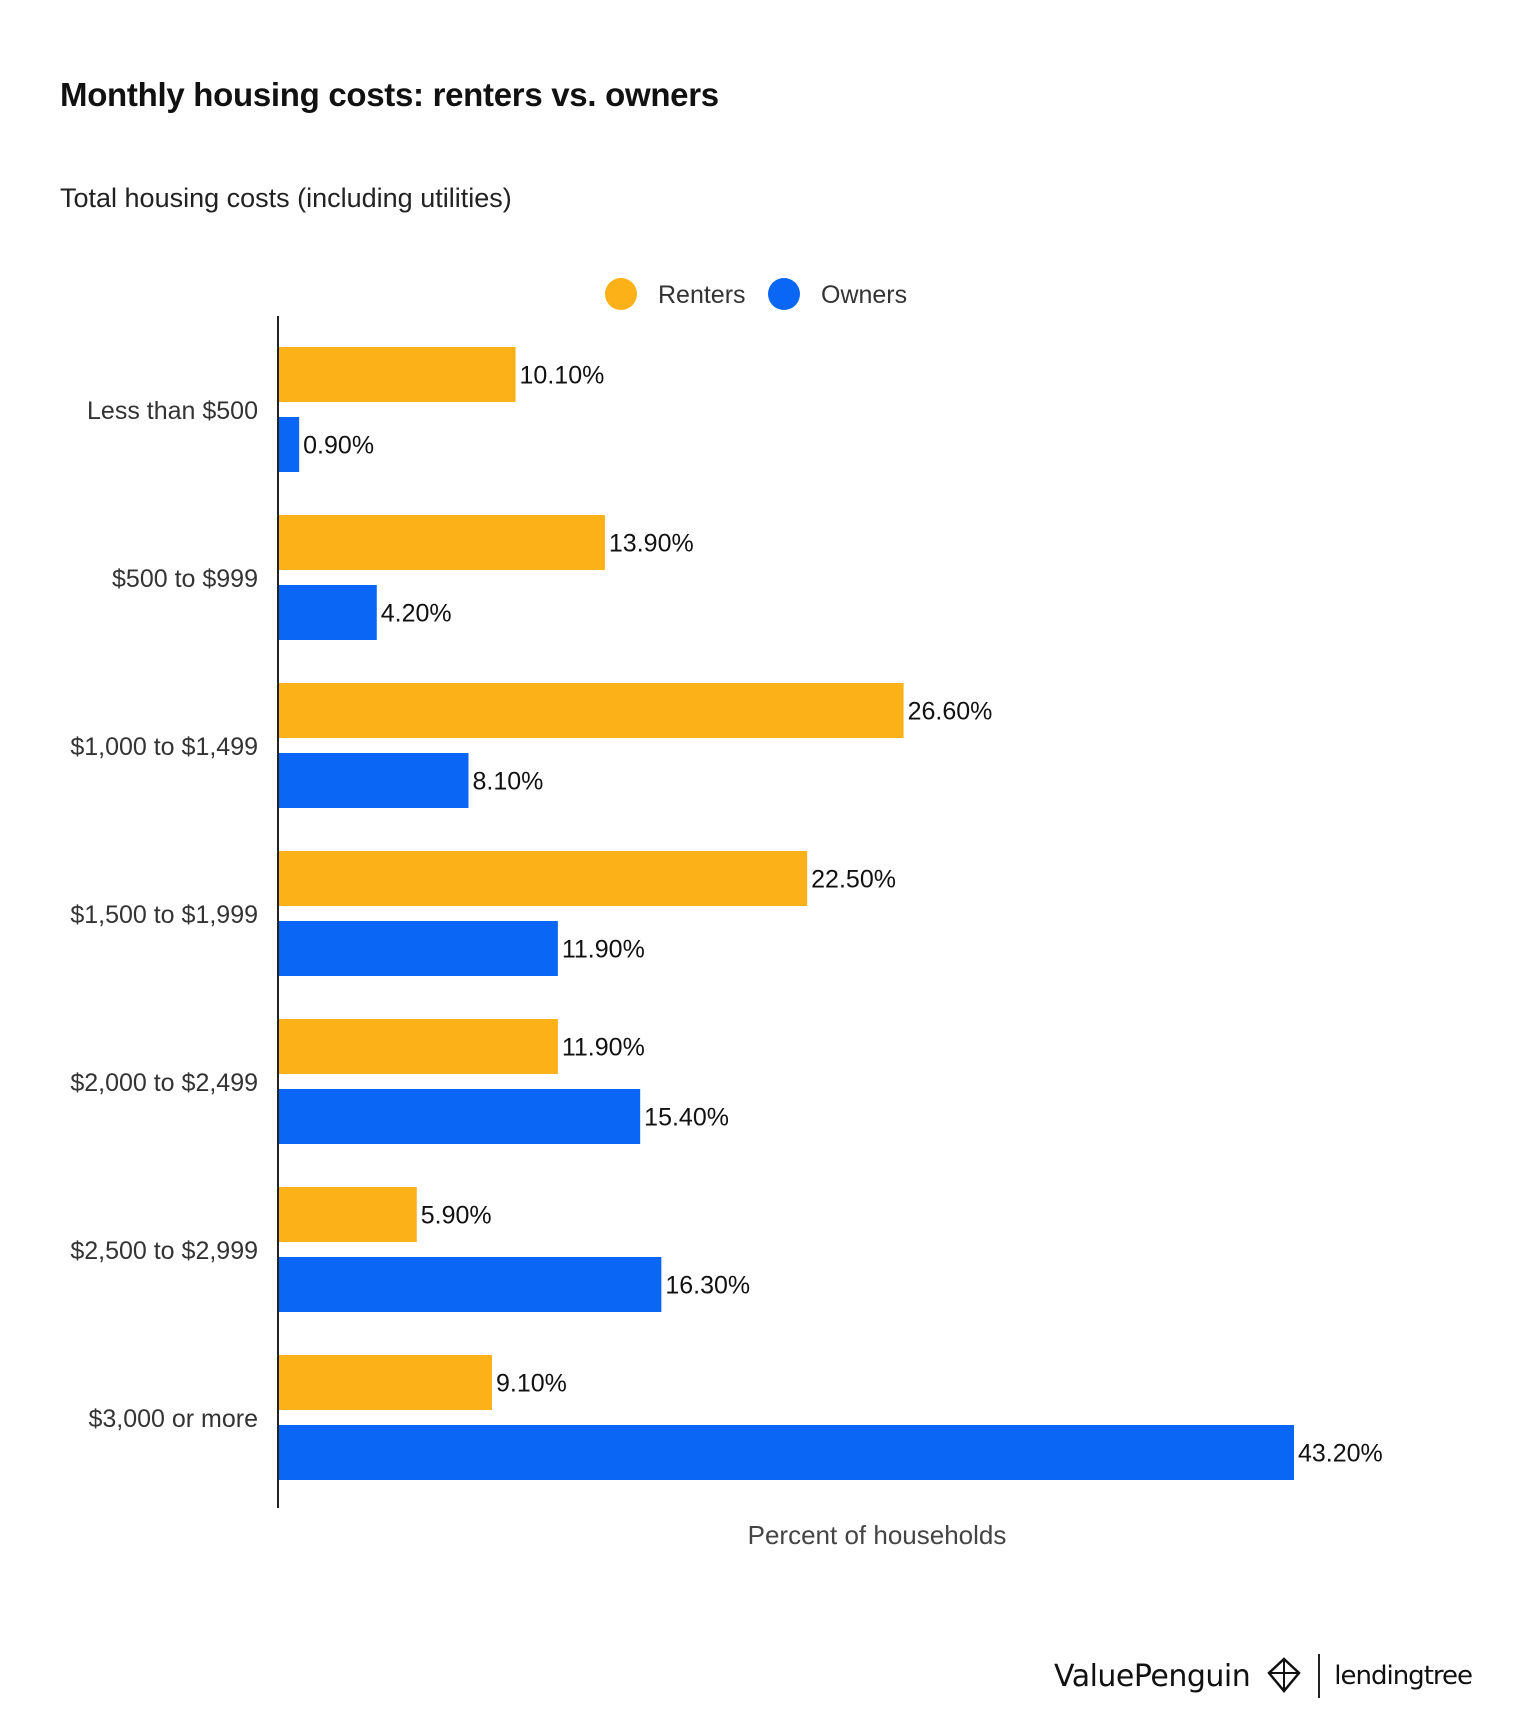  I want to click on category-label: $3,000 or more, so click(173, 1419).